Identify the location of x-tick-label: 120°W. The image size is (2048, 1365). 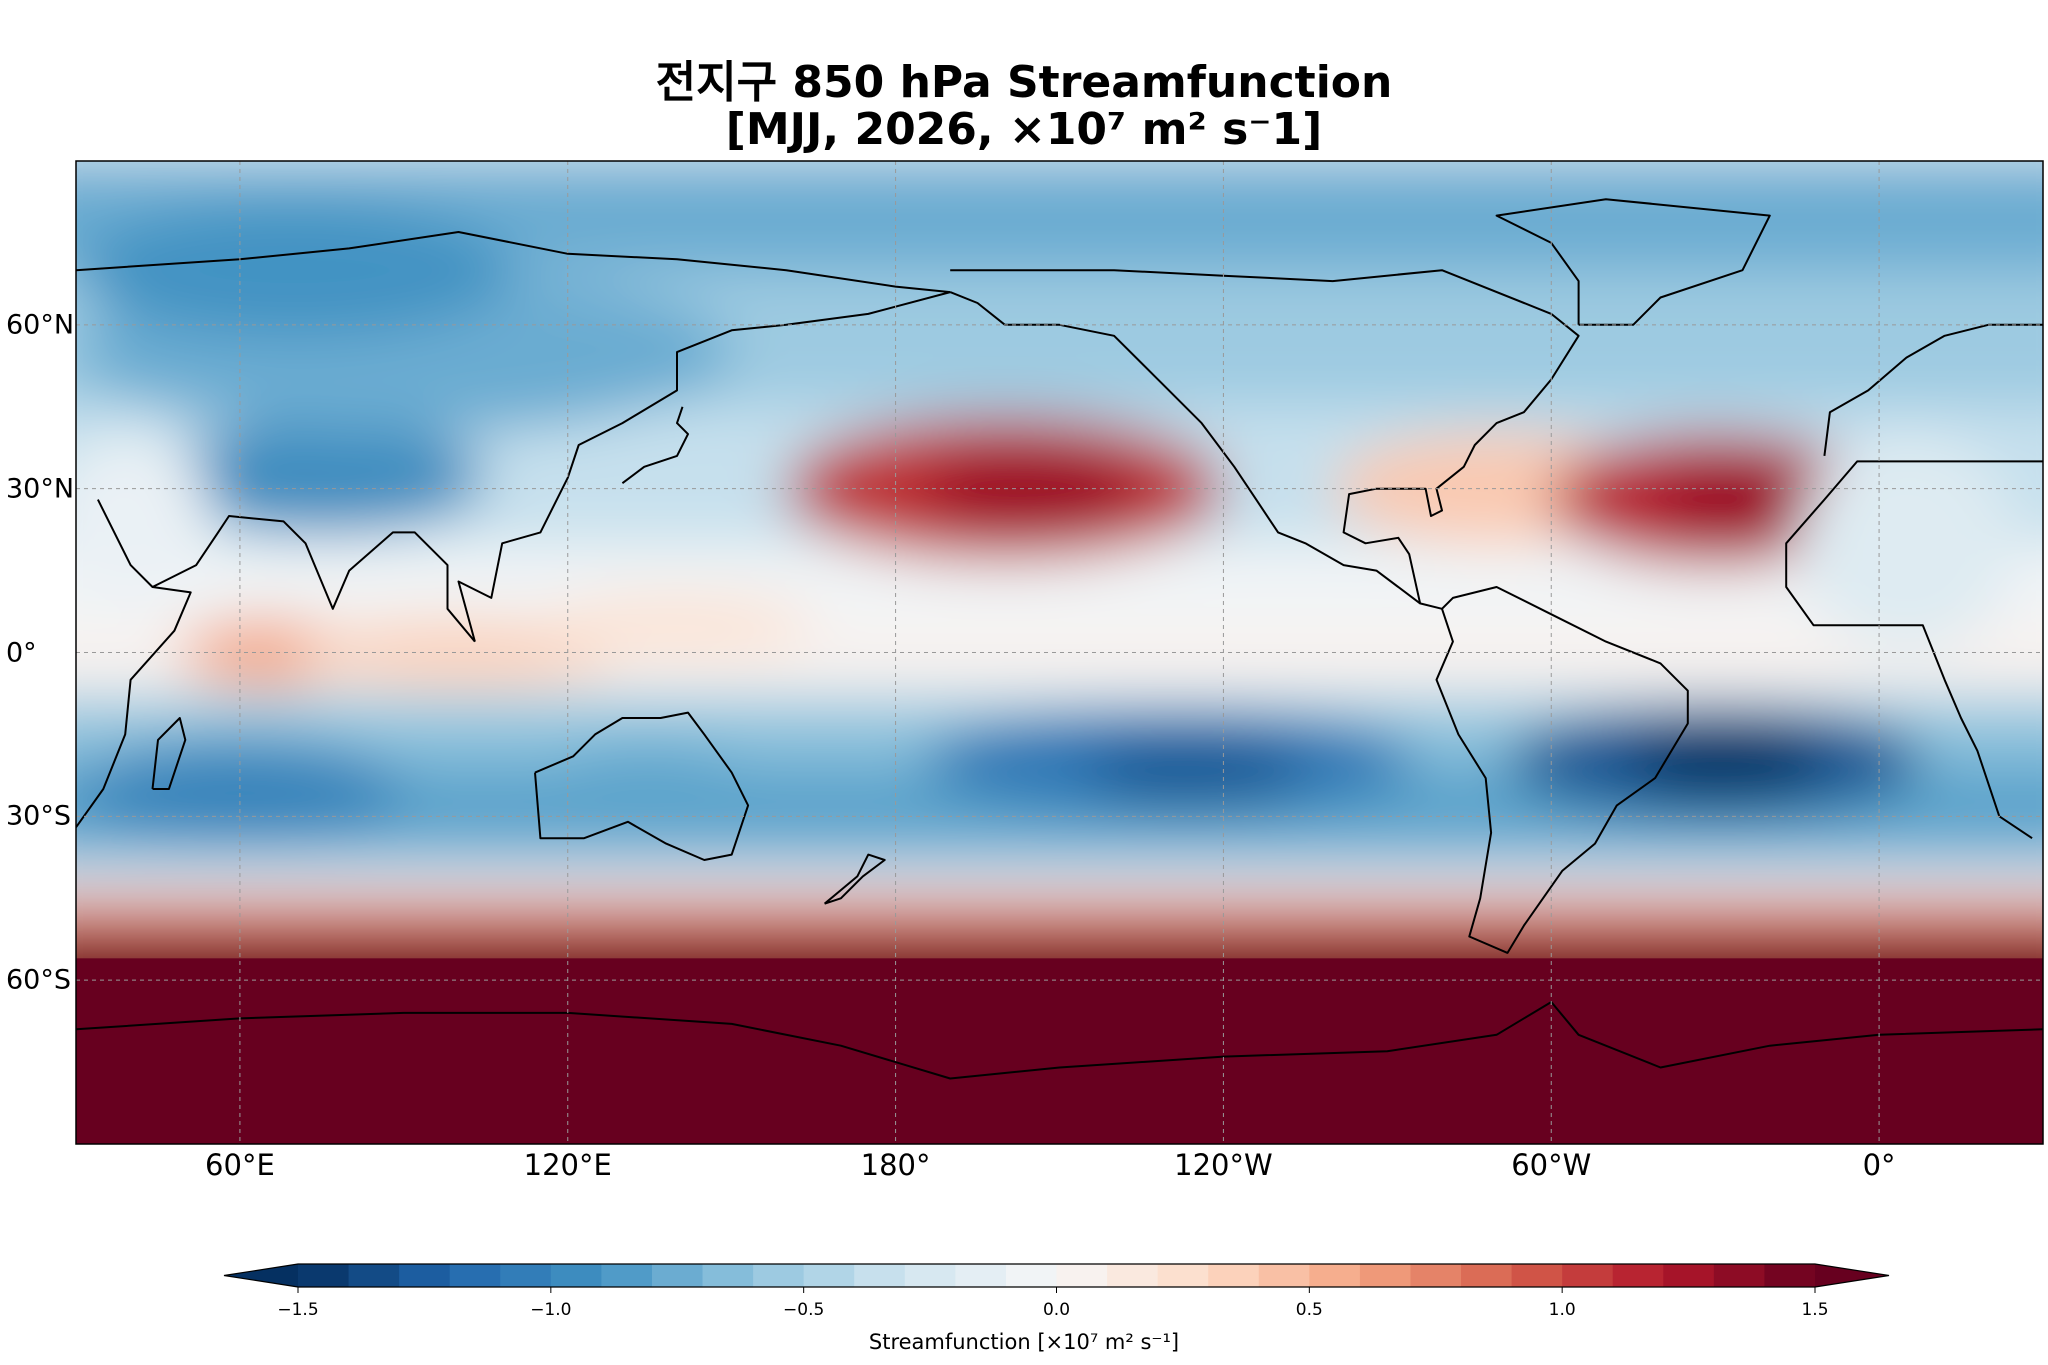
(1223, 1165).